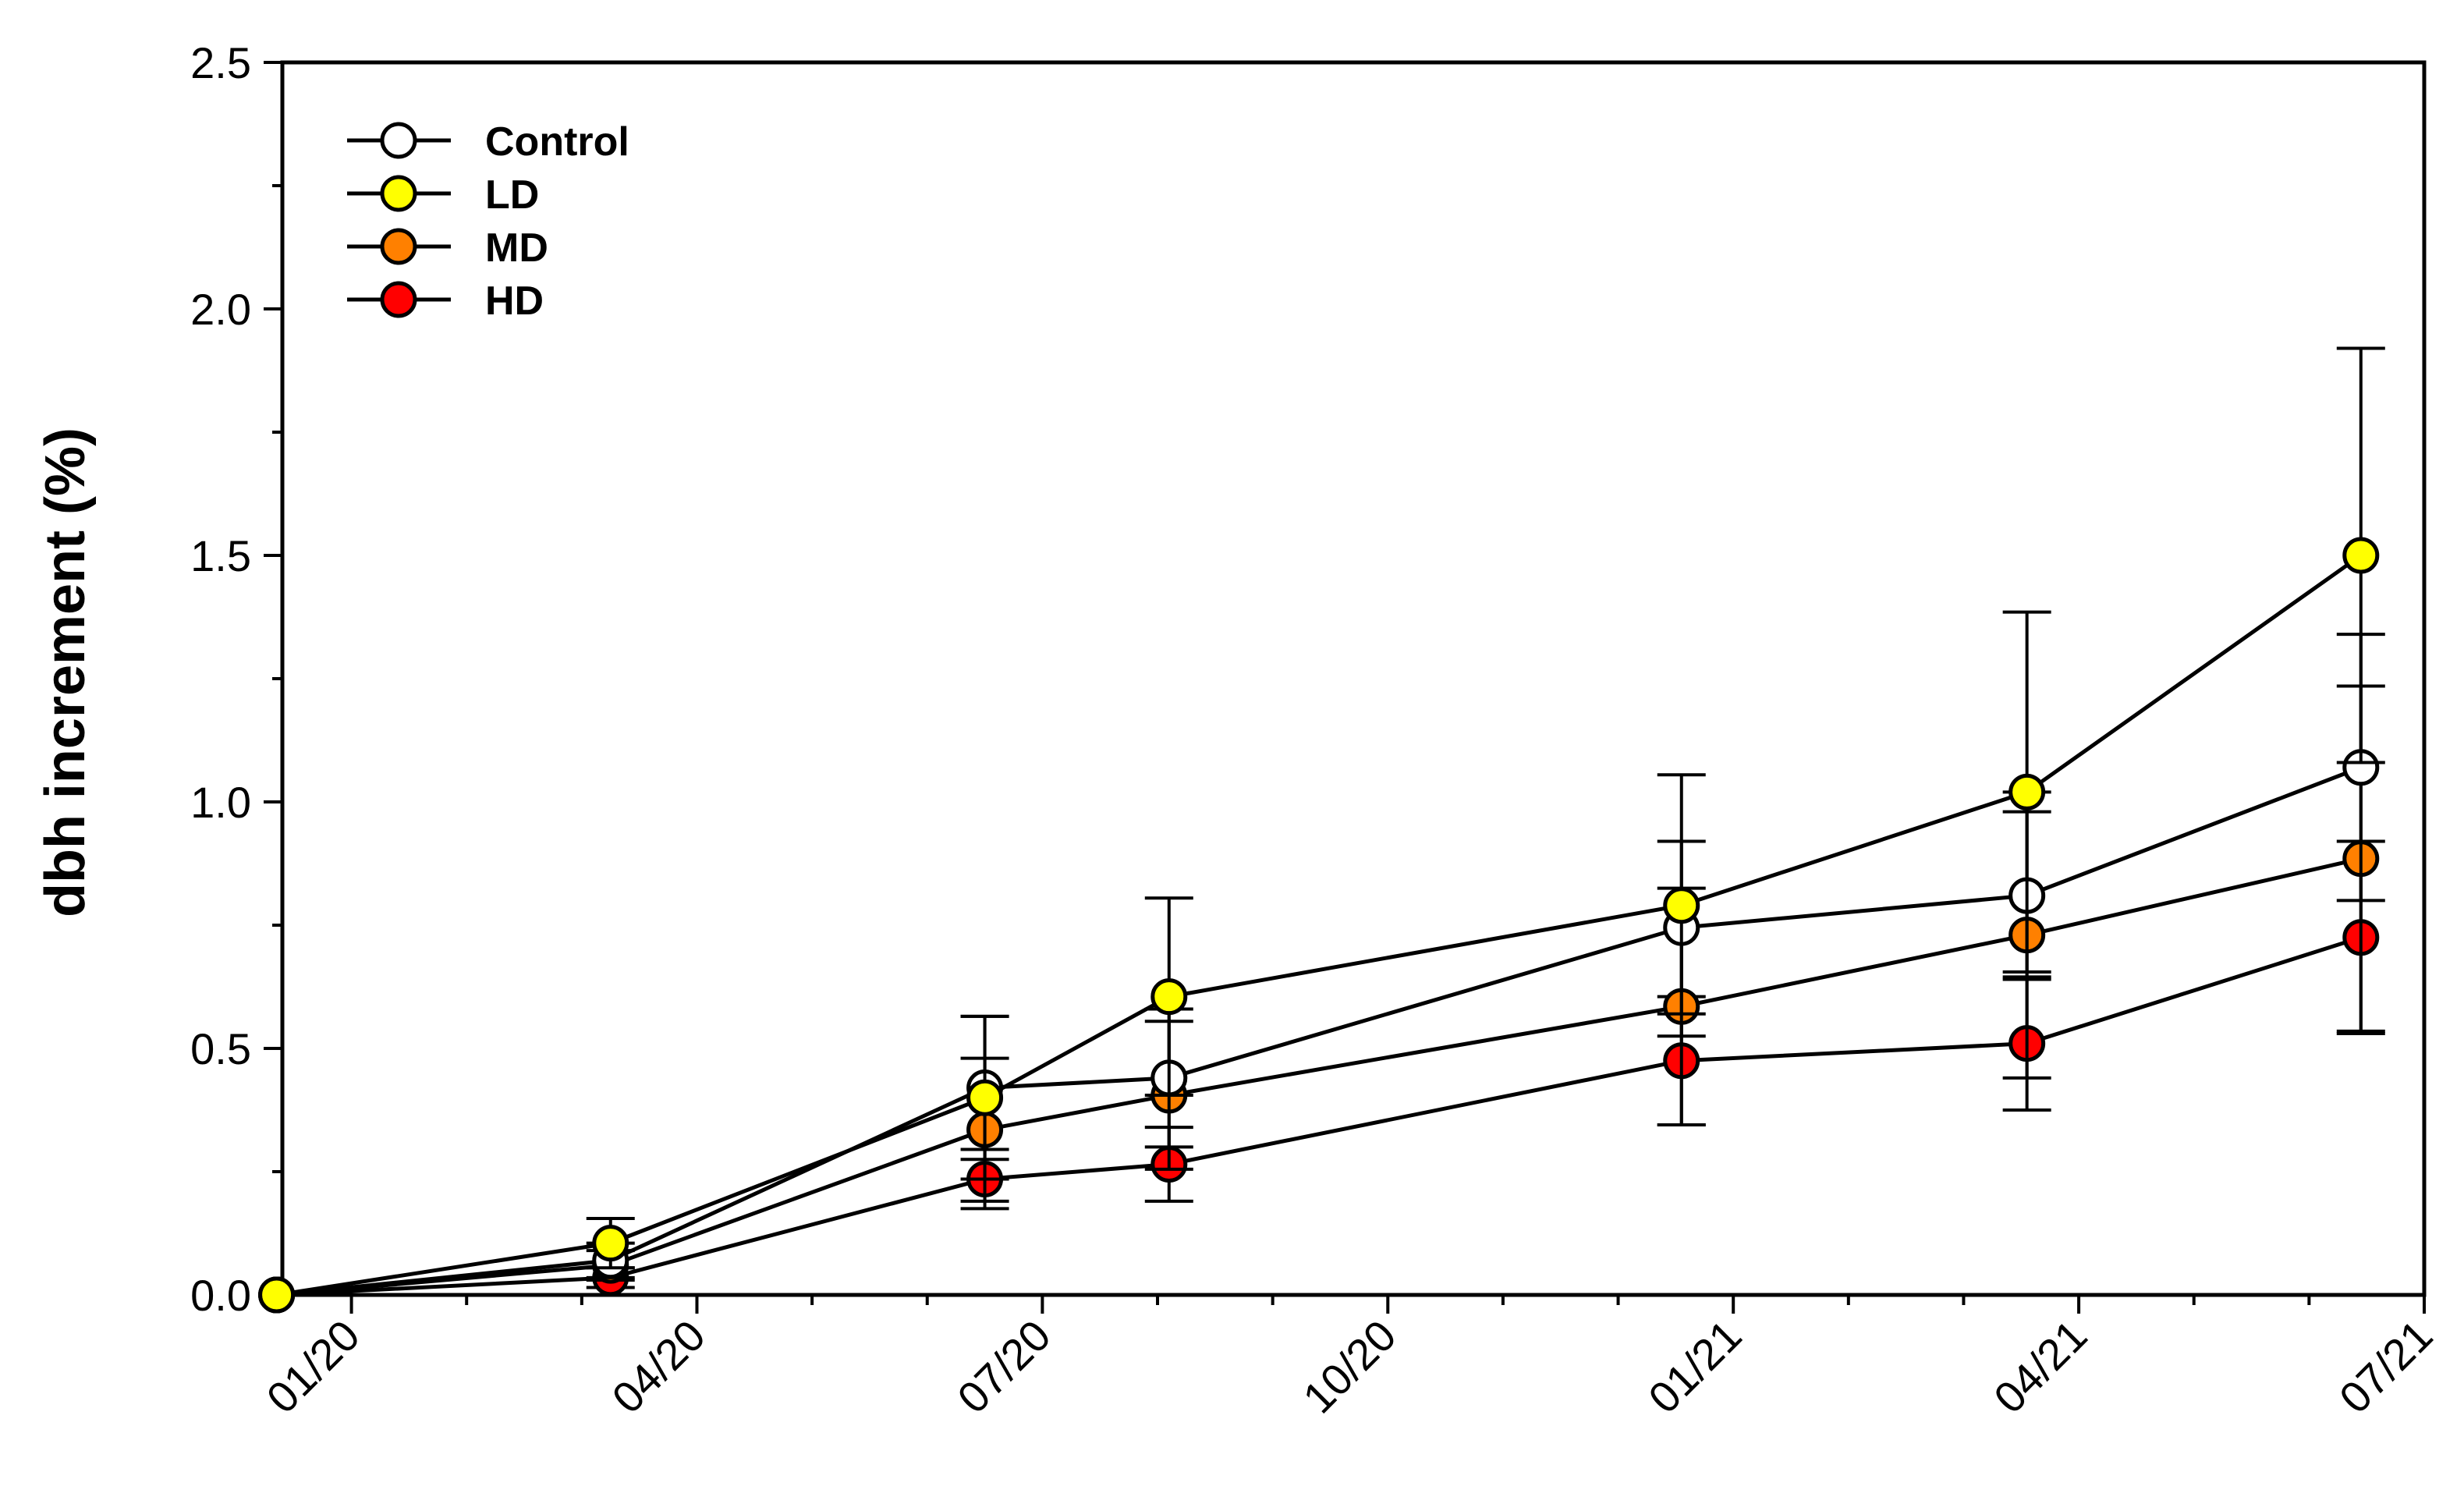 Image resolution: width=2464 pixels, height=1511 pixels. What do you see at coordinates (220, 802) in the screenshot?
I see `y-tick-label: 1.0` at bounding box center [220, 802].